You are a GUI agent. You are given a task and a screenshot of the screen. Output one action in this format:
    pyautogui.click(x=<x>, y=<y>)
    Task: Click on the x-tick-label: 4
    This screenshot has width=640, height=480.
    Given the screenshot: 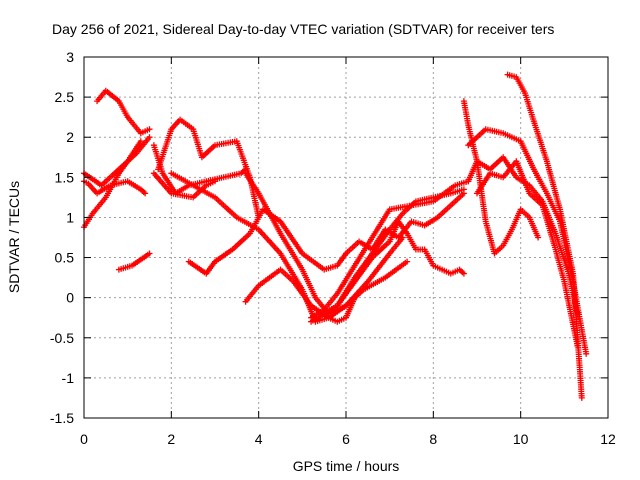 What is the action you would take?
    pyautogui.click(x=259, y=439)
    